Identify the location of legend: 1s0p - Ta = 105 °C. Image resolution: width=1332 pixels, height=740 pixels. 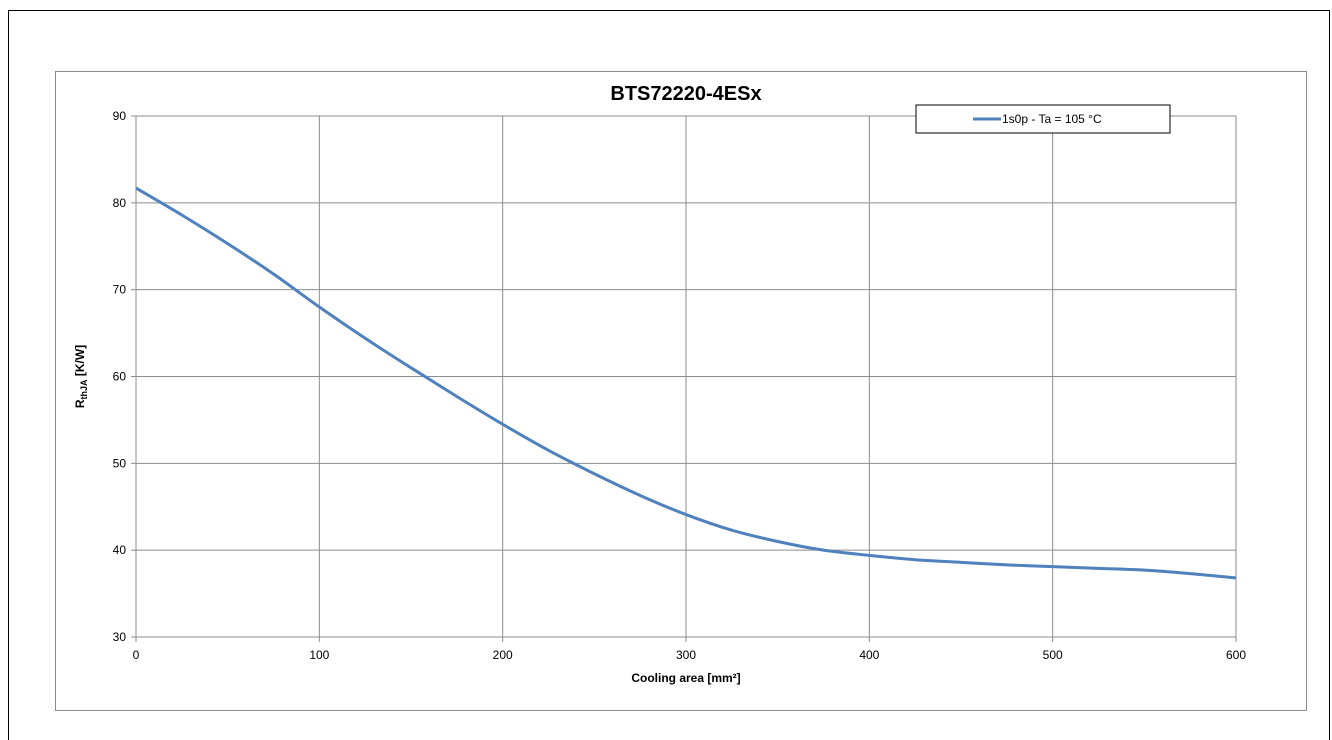
(1043, 119).